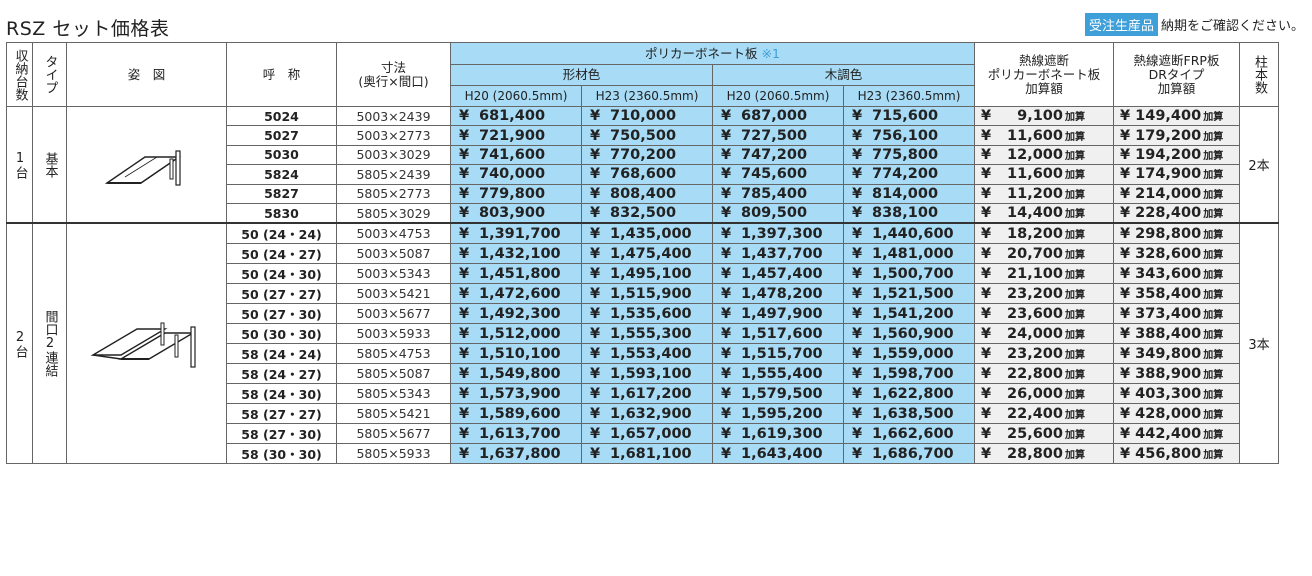 The image size is (1312, 576). Describe the element at coordinates (1176, 414) in the screenshot. I see `heat-frp-cell: ¥ 428,000 加算` at that location.